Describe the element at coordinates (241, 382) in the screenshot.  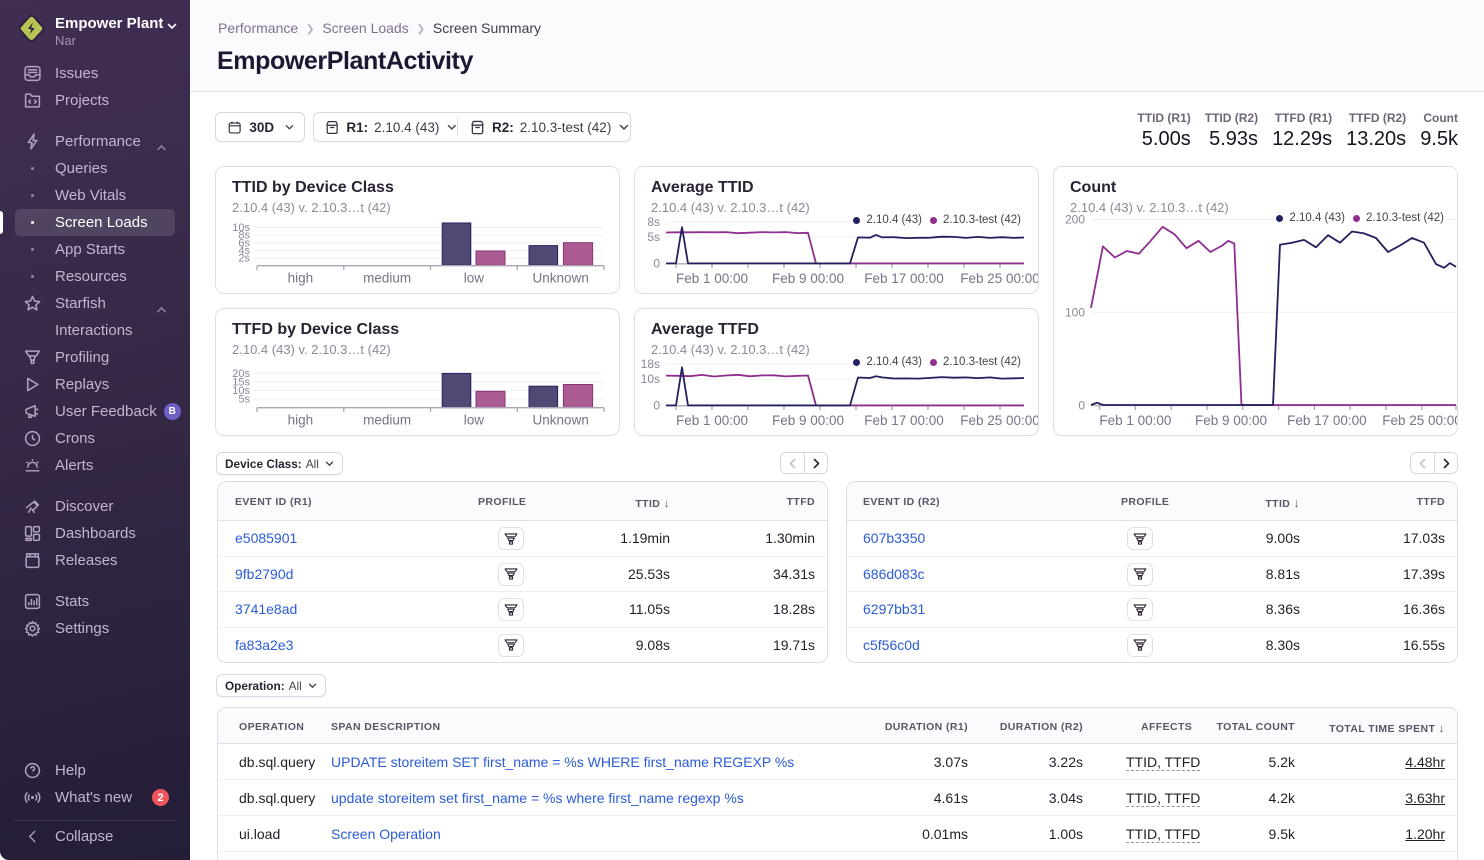
I see `svg-text: 15s` at that location.